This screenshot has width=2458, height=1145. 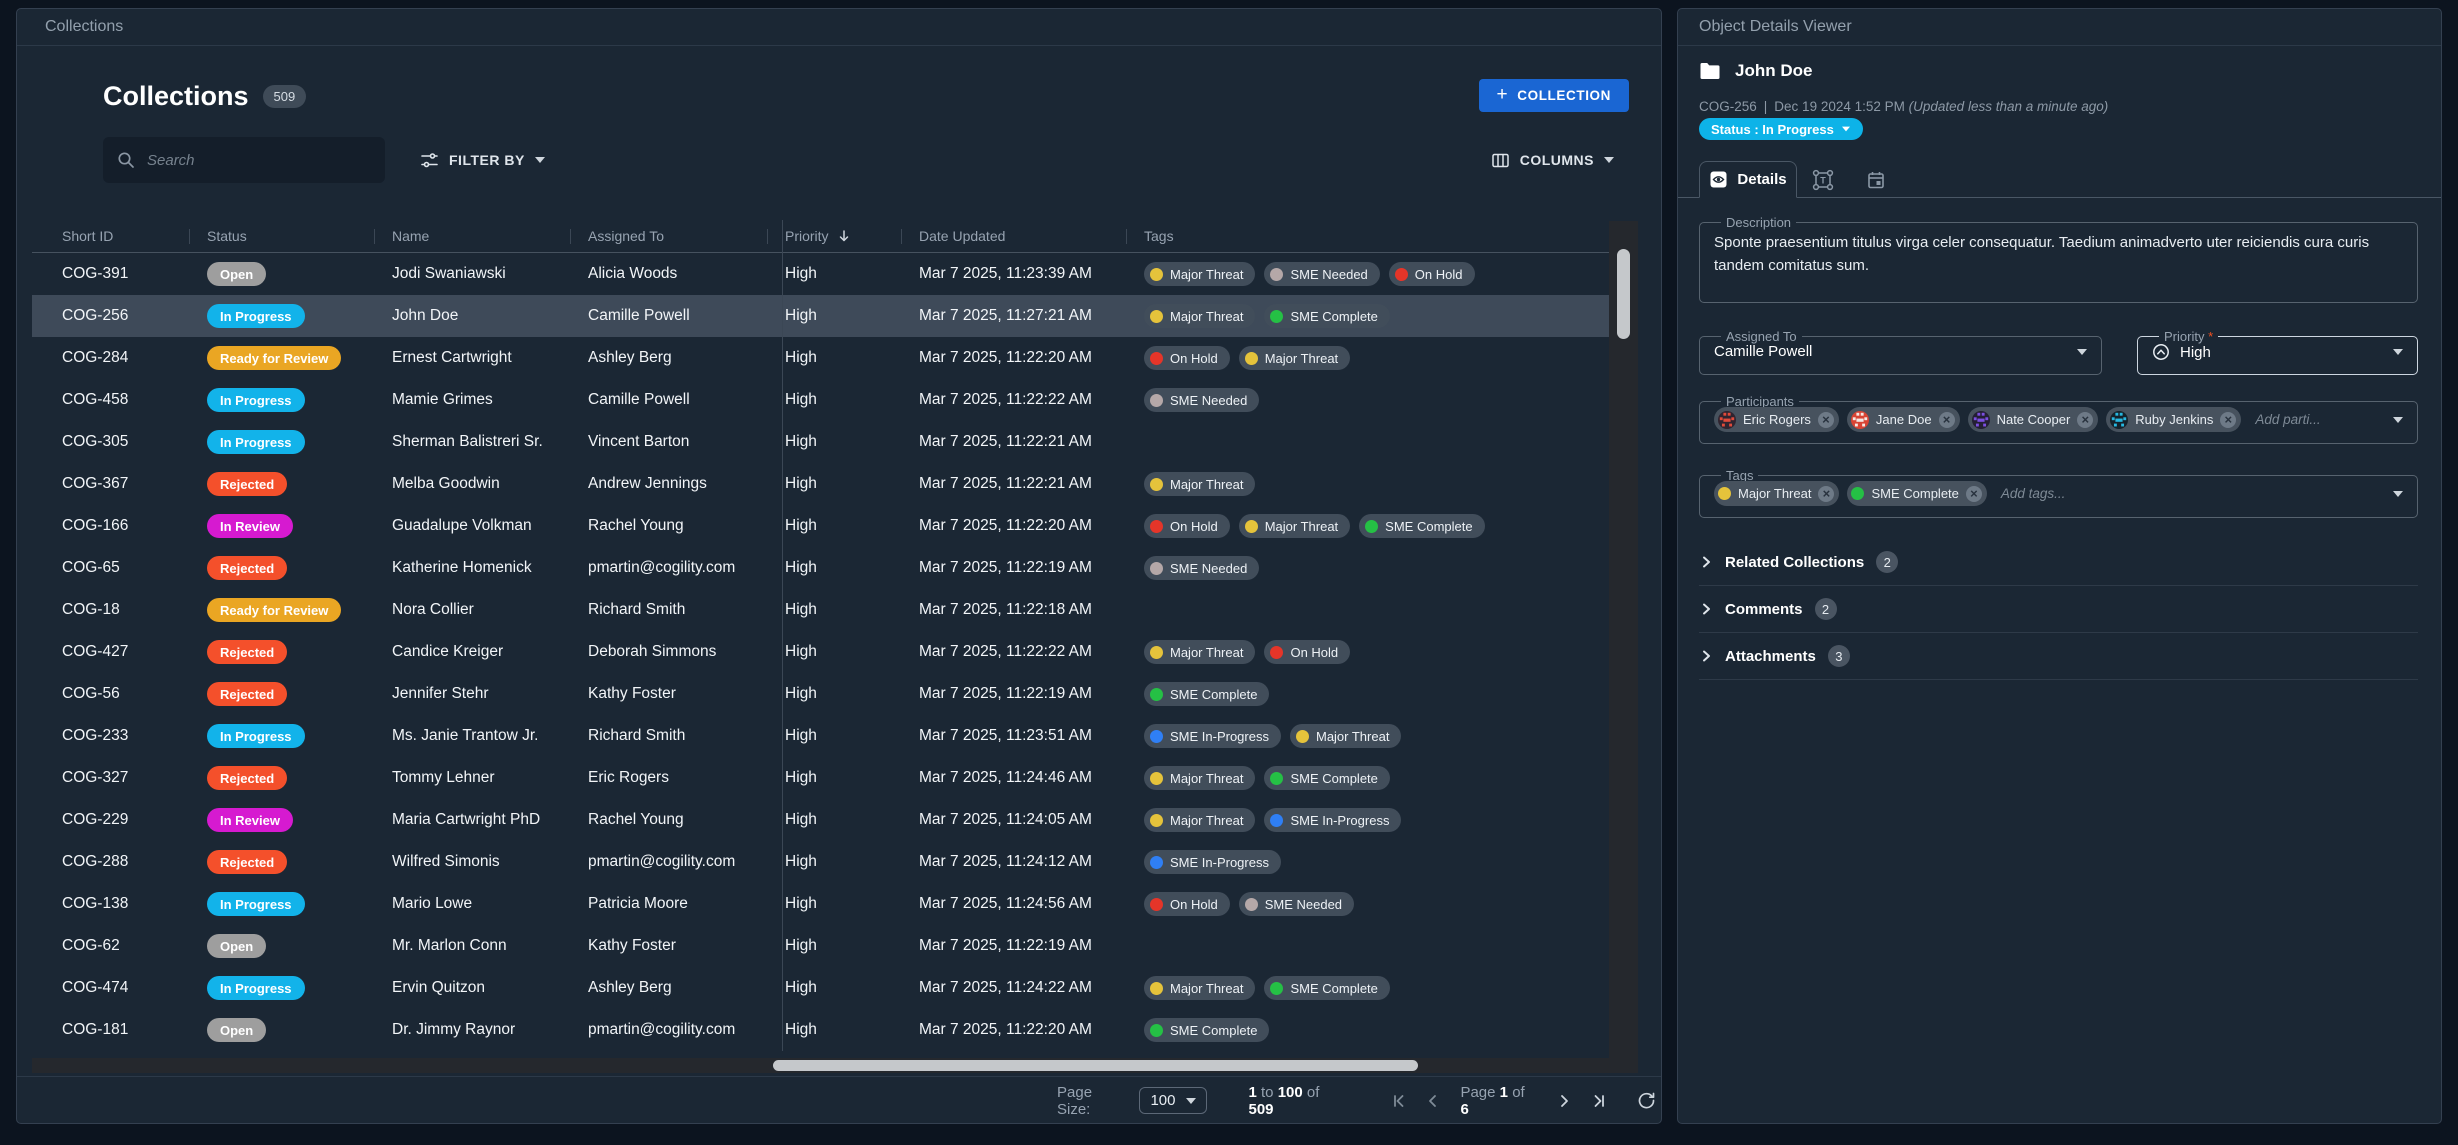 What do you see at coordinates (256, 400) in the screenshot?
I see `status-badge: In Progress` at bounding box center [256, 400].